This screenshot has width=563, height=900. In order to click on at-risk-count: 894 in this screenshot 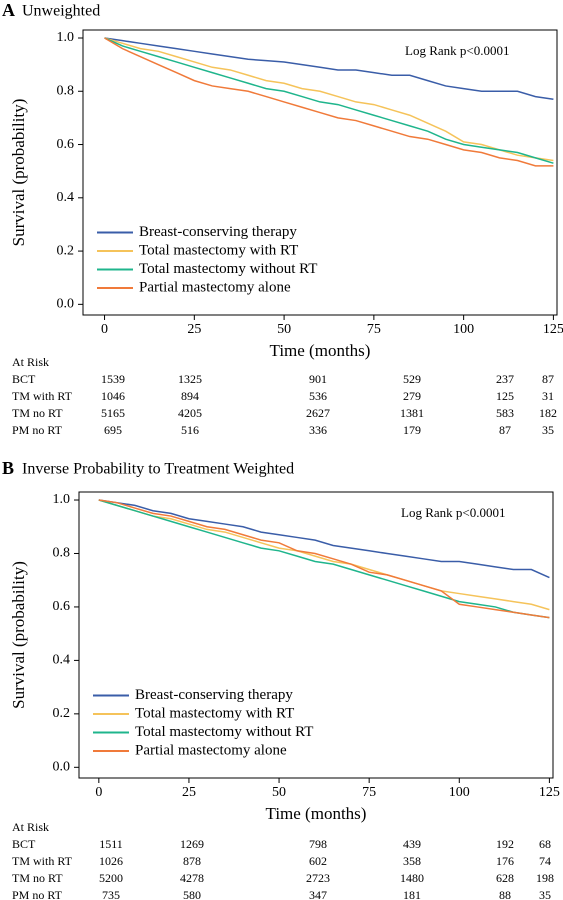, I will do `click(190, 396)`.